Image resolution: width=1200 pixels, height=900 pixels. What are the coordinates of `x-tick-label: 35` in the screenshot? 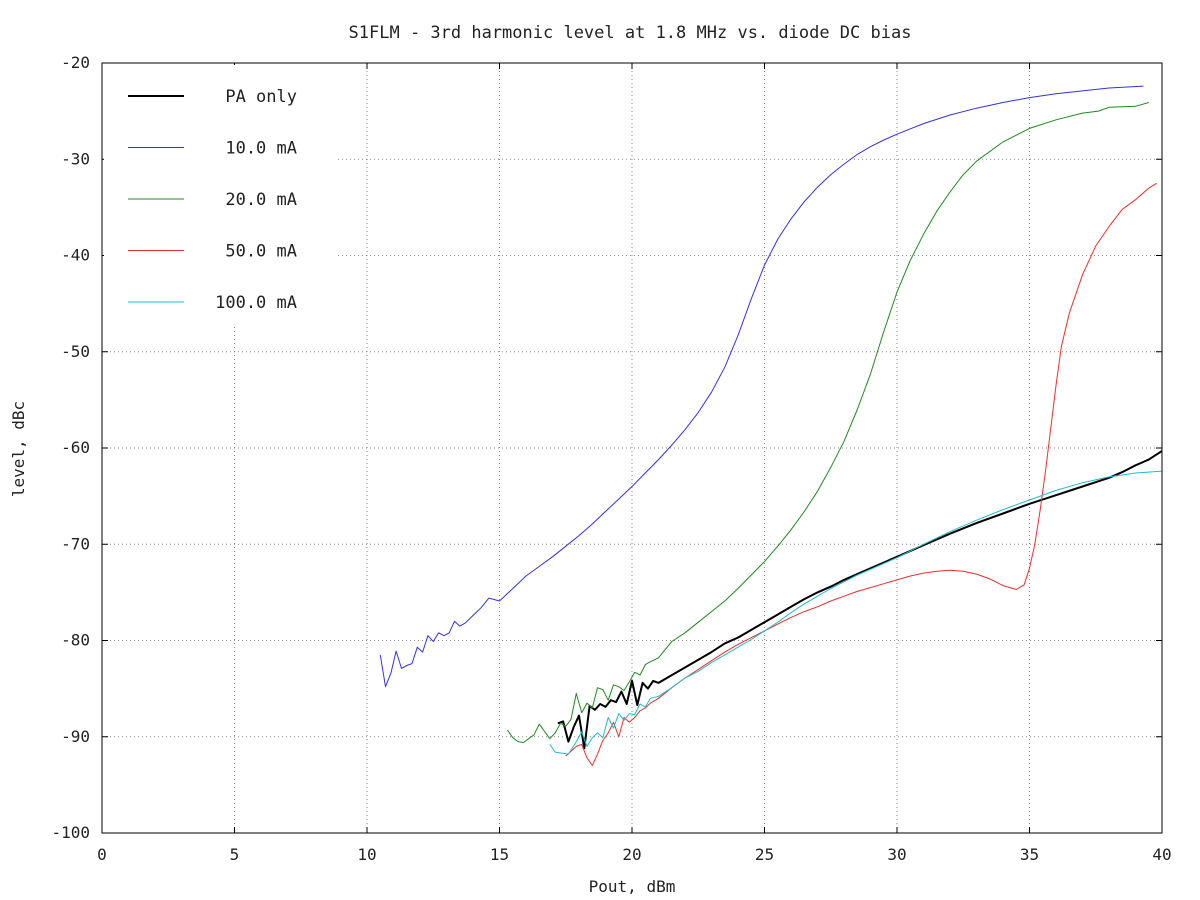 It's located at (1029, 854).